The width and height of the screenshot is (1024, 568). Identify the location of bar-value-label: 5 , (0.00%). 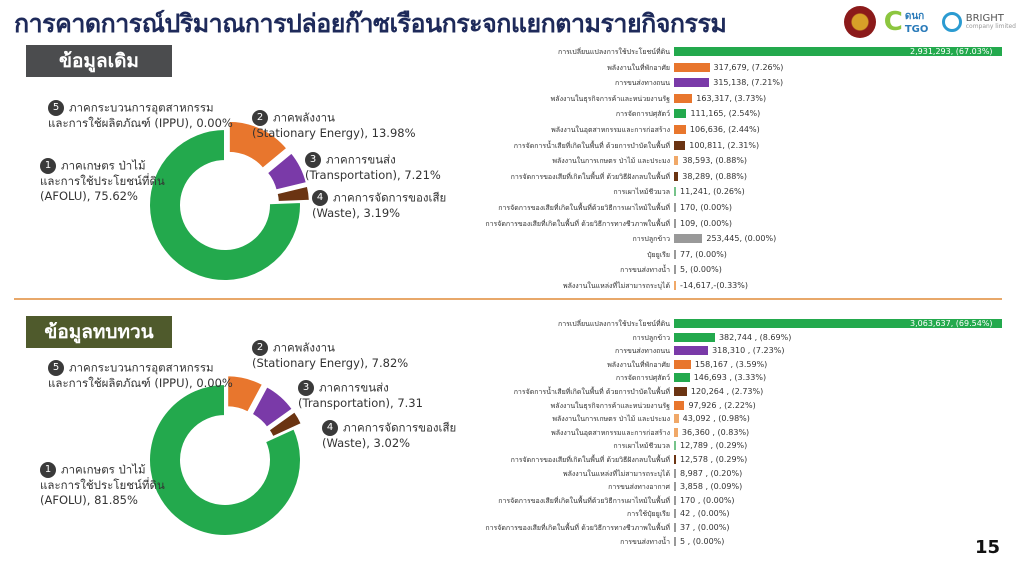
(702, 541).